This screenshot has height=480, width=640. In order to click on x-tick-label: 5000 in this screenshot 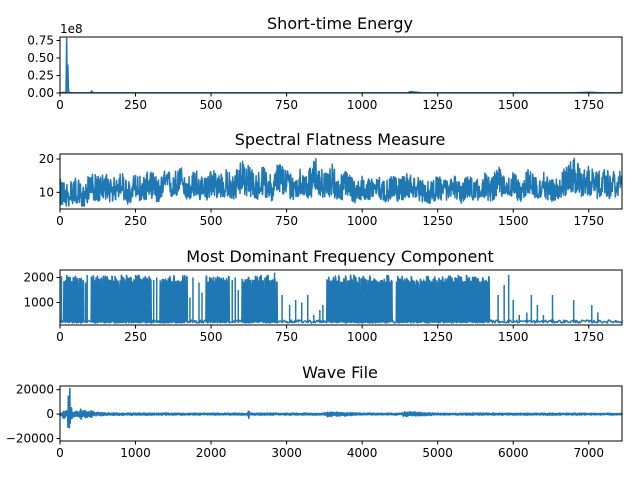, I will do `click(437, 453)`.